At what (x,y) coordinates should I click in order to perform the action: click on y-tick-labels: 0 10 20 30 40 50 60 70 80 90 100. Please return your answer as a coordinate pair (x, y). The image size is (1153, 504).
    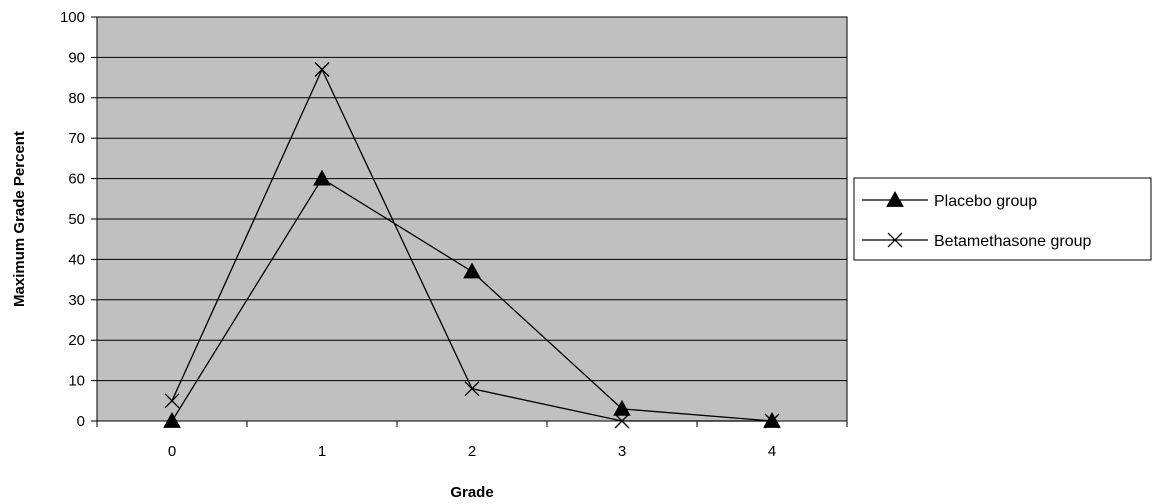
    Looking at the image, I should click on (72, 219).